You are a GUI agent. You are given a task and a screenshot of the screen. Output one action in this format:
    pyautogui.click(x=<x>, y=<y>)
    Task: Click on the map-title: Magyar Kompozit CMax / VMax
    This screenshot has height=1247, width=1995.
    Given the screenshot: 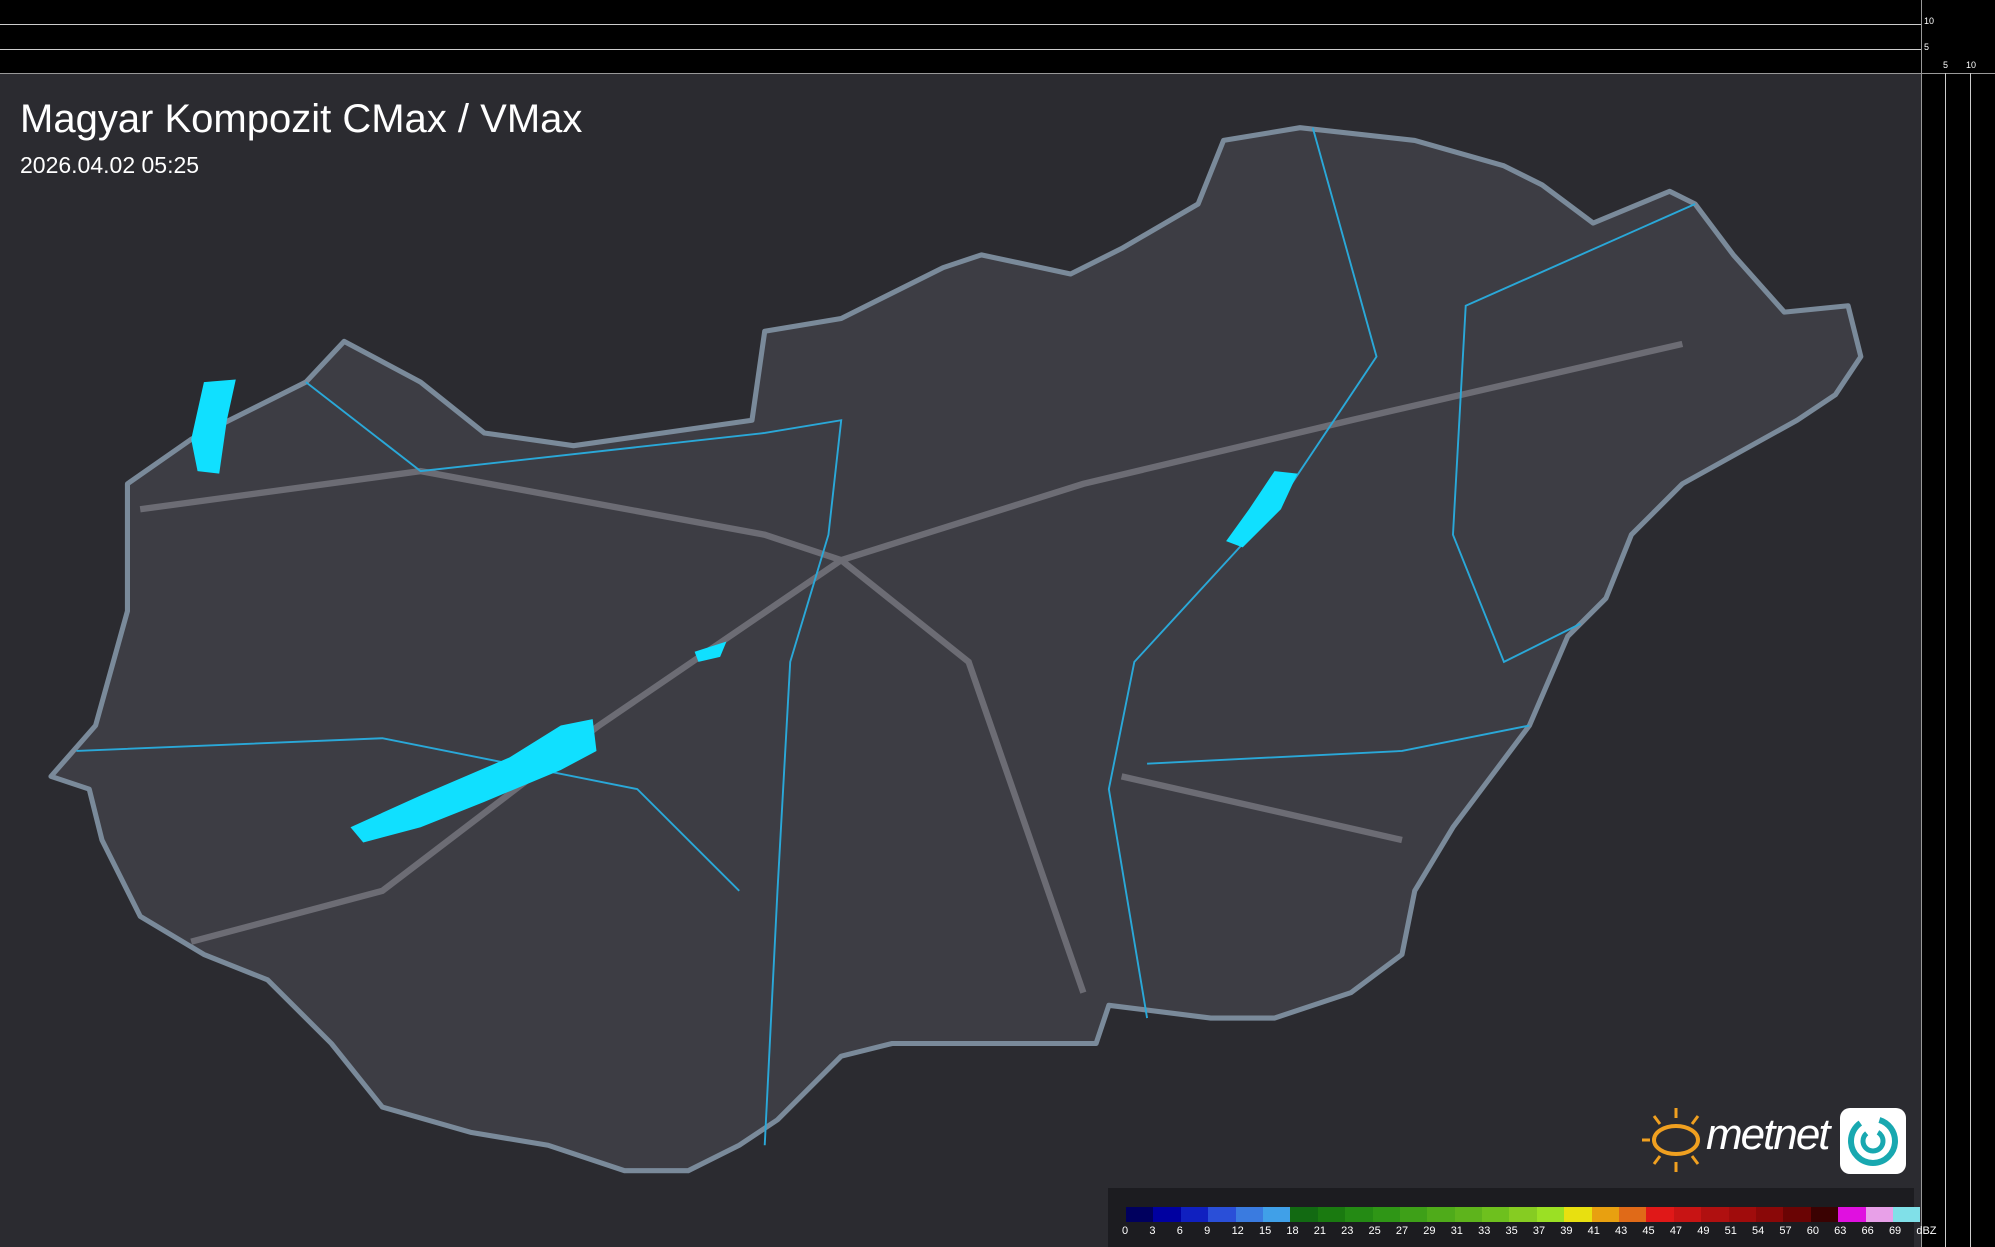 What is the action you would take?
    pyautogui.click(x=301, y=119)
    